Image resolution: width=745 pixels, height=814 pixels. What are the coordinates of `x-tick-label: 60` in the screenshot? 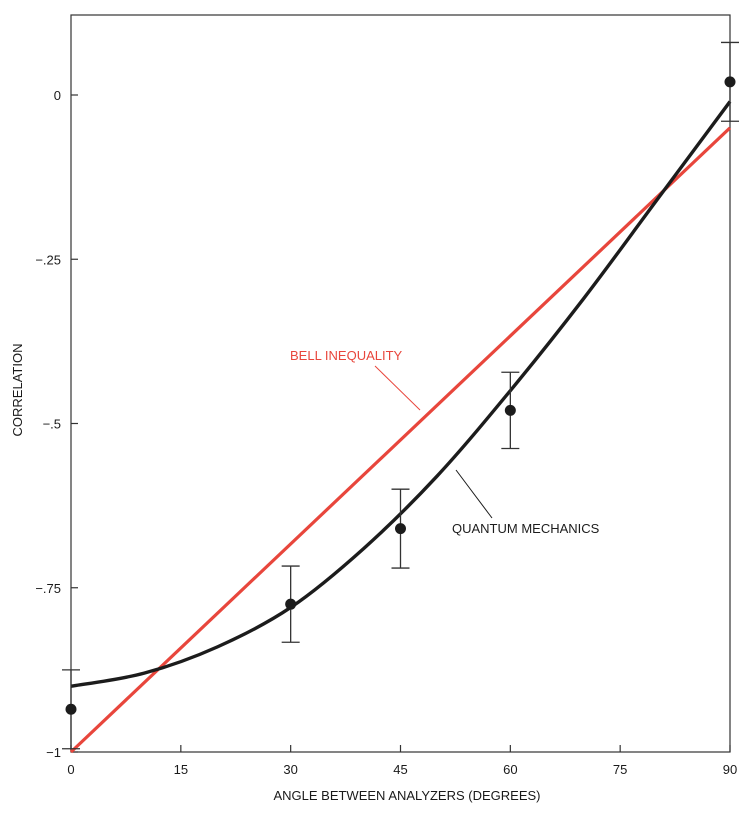 It's located at (510, 769).